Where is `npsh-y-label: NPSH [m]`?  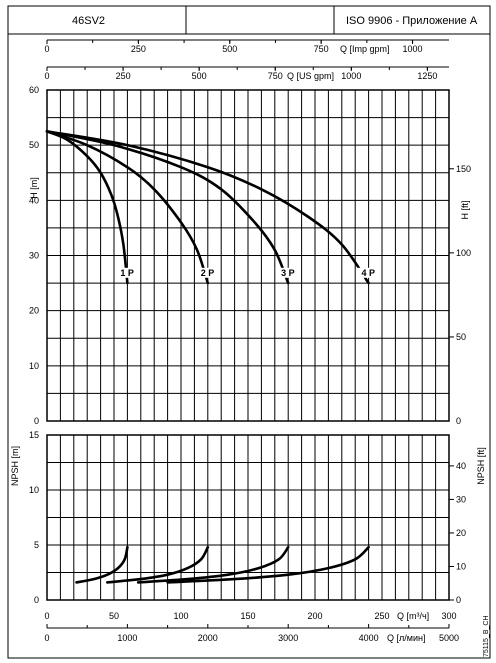 npsh-y-label: NPSH [m] is located at coordinates (15, 466).